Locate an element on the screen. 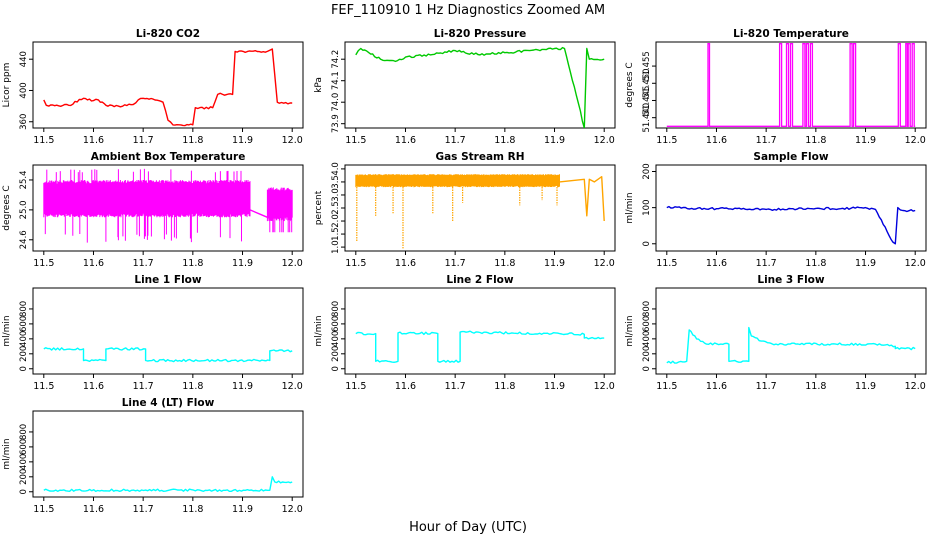 The width and height of the screenshot is (936, 540). figure-x-axis-label: Hour of Day (UTC) is located at coordinates (468, 527).